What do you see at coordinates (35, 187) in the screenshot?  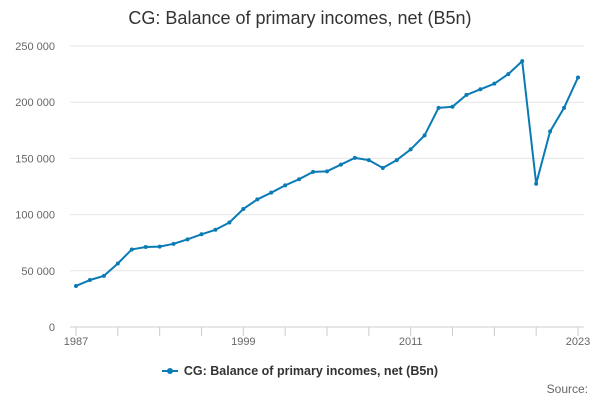 I see `y-axis: 0 50 000 100 000 150 000 200 000 250 000` at bounding box center [35, 187].